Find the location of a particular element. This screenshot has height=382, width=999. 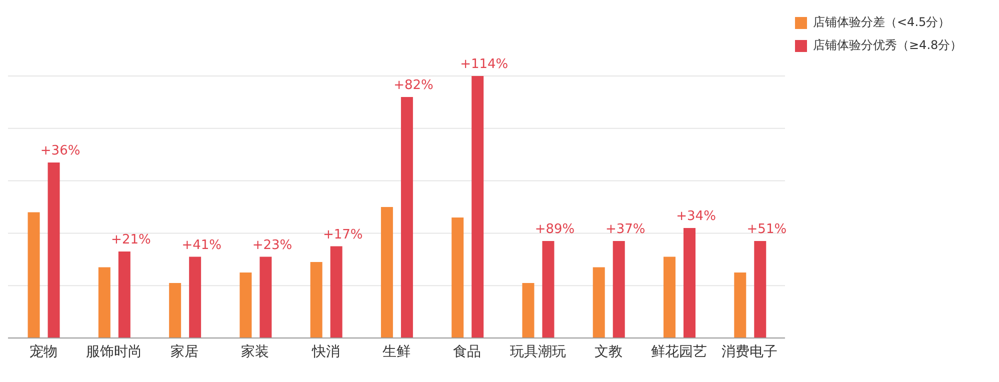

annotation: +34% is located at coordinates (696, 216).